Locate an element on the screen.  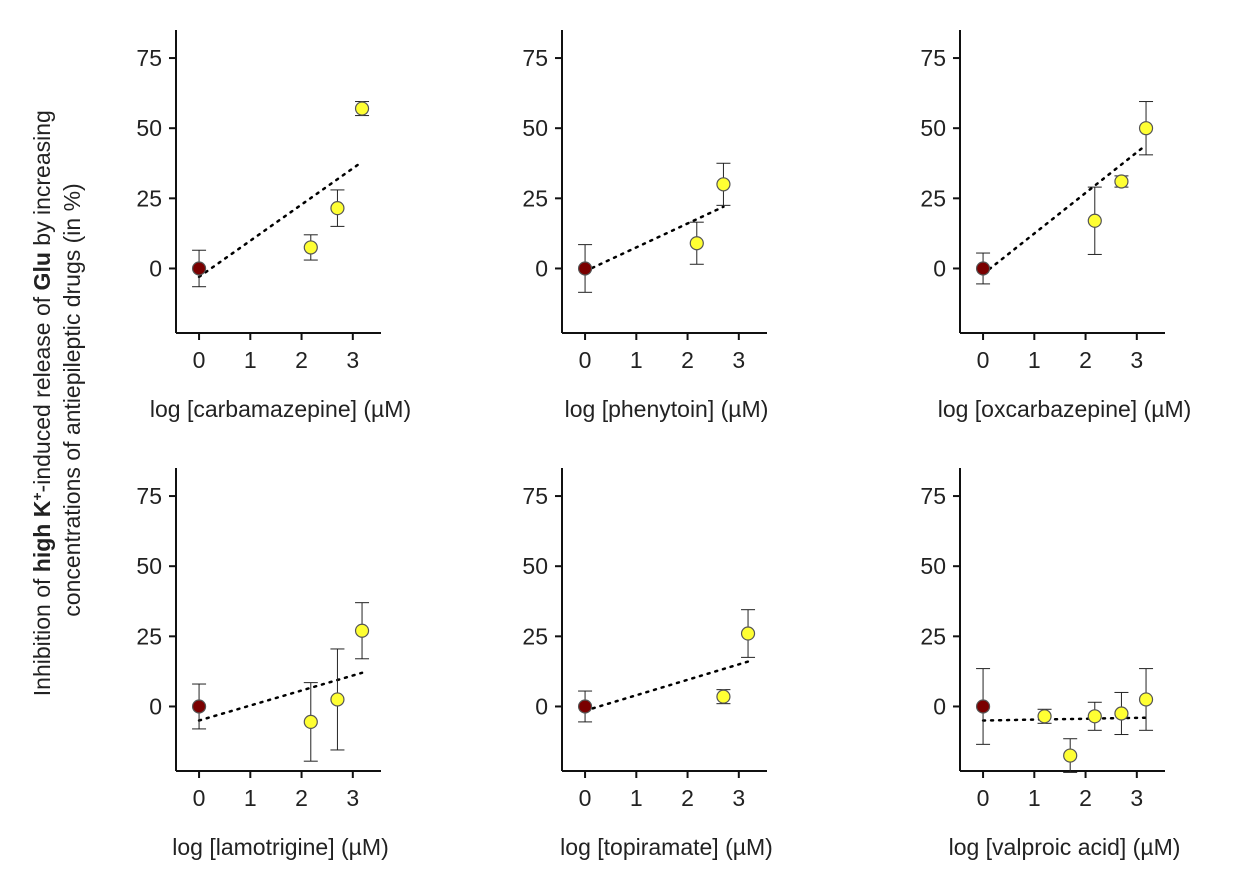
y-axis-title-superscript: + is located at coordinates (37, 496).